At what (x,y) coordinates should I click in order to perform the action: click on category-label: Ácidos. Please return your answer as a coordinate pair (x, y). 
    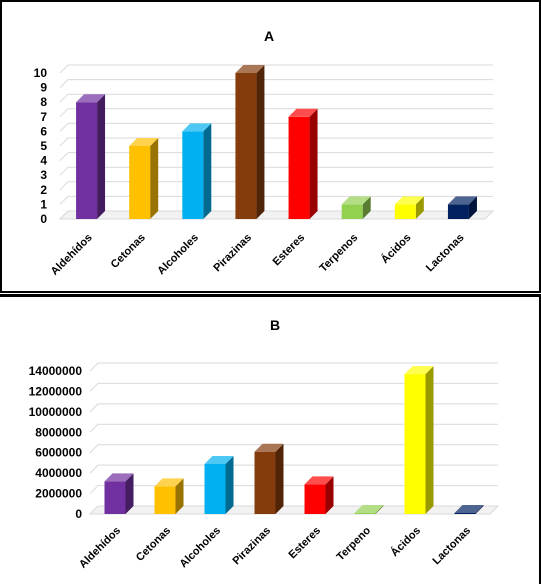
    Looking at the image, I should click on (405, 541).